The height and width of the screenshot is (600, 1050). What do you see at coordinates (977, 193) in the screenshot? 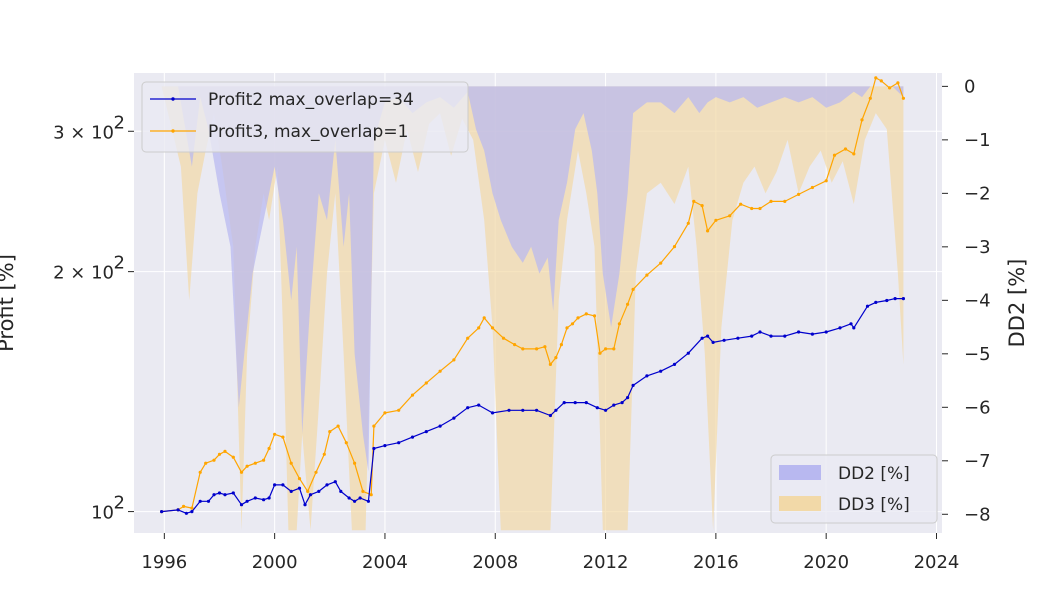
I see `y-right-tick-label: −2` at bounding box center [977, 193].